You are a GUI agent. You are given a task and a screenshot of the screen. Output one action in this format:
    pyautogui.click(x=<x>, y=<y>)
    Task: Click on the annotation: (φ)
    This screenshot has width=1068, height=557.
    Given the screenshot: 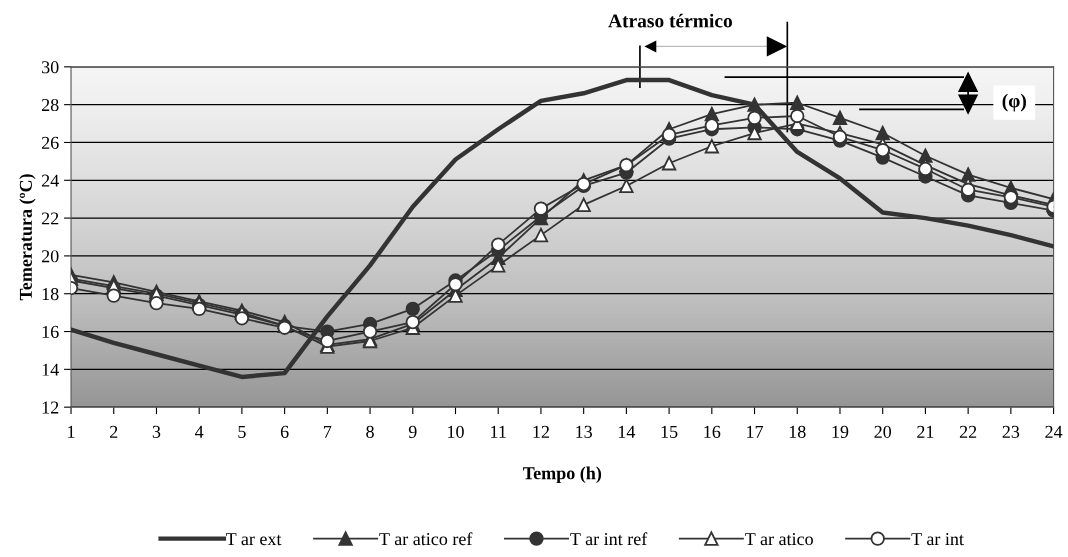 What is the action you would take?
    pyautogui.click(x=1014, y=102)
    